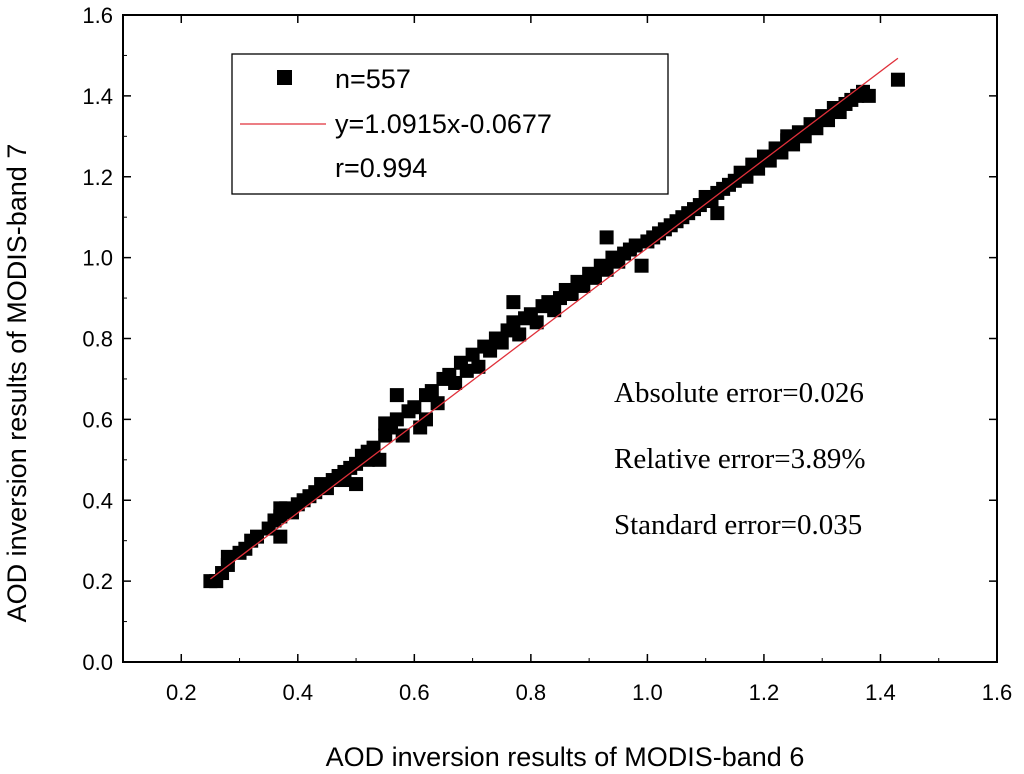 The image size is (1024, 774). Describe the element at coordinates (997, 692) in the screenshot. I see `x-tick-label: 1.6` at that location.